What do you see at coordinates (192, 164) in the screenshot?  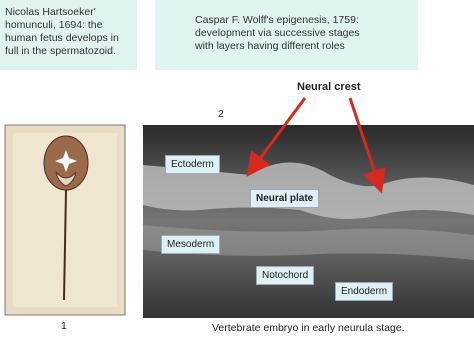 I see `label: Ectoderm` at bounding box center [192, 164].